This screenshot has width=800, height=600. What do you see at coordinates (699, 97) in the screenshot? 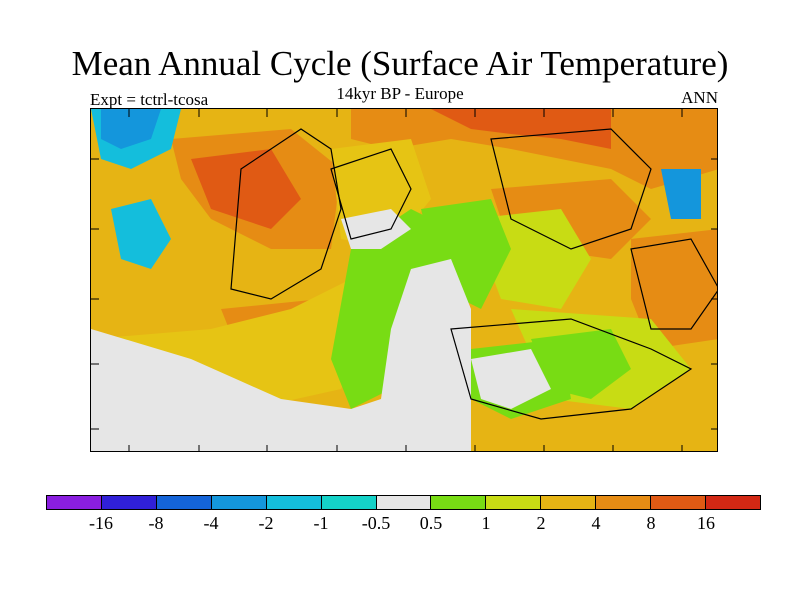
I see `season-label: ANN` at bounding box center [699, 97].